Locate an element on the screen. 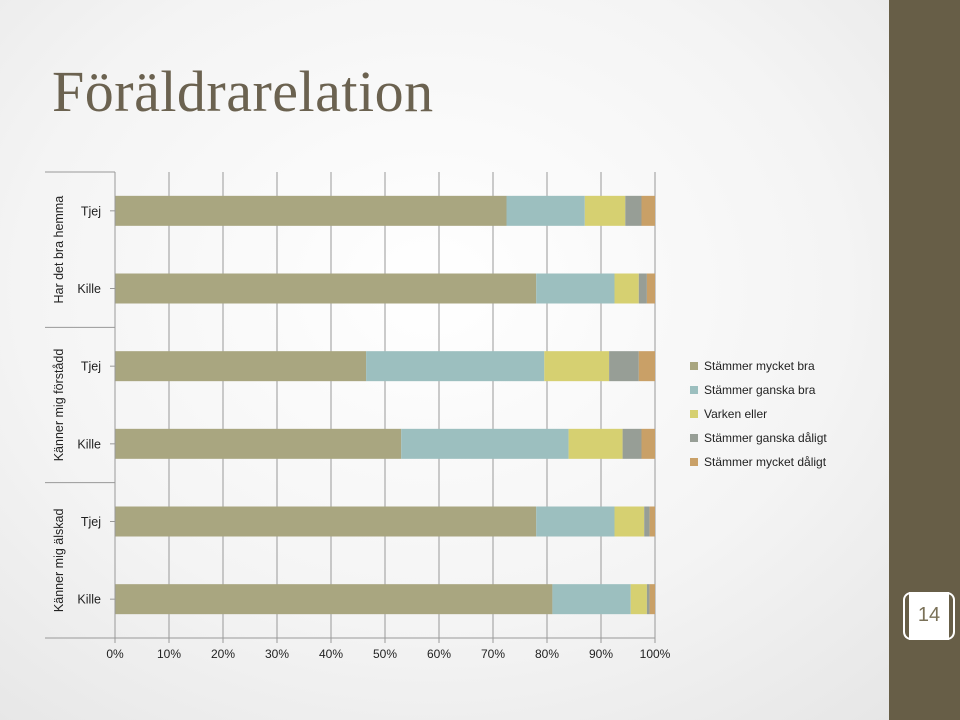 This screenshot has height=720, width=960. legend-label: Varken eller is located at coordinates (735, 414).